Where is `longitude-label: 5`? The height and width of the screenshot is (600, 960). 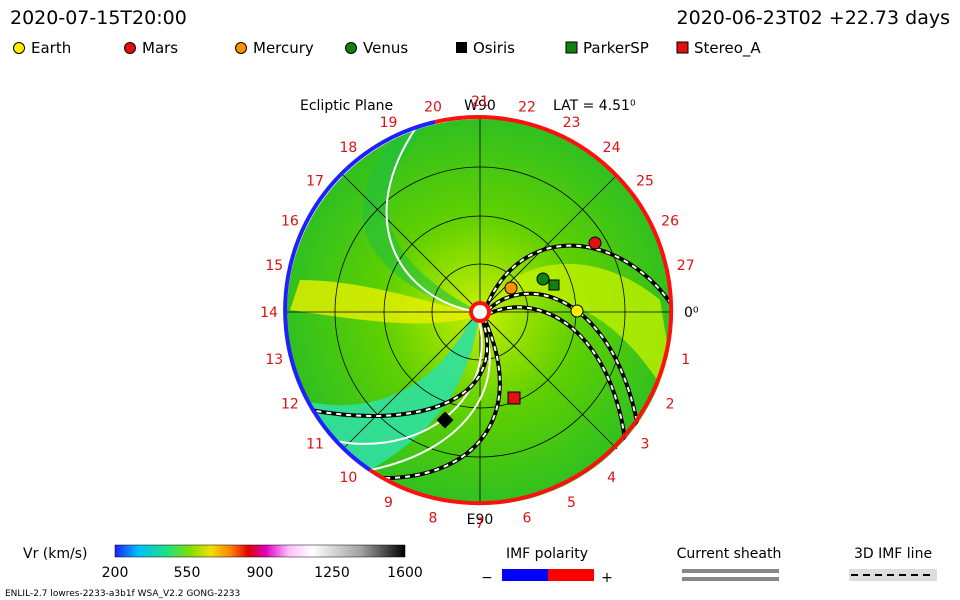 longitude-label: 5 is located at coordinates (571, 503).